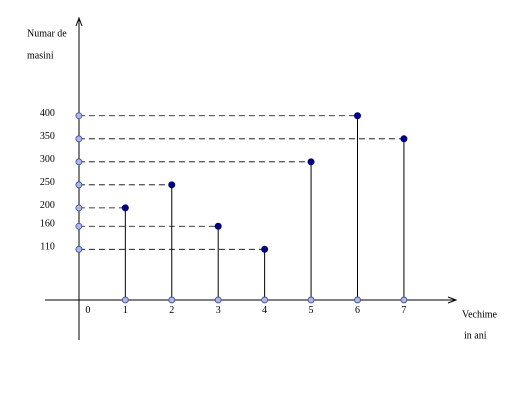 This screenshot has height=401, width=522. Describe the element at coordinates (79, 21) in the screenshot. I see `y-axis-arrow` at that location.